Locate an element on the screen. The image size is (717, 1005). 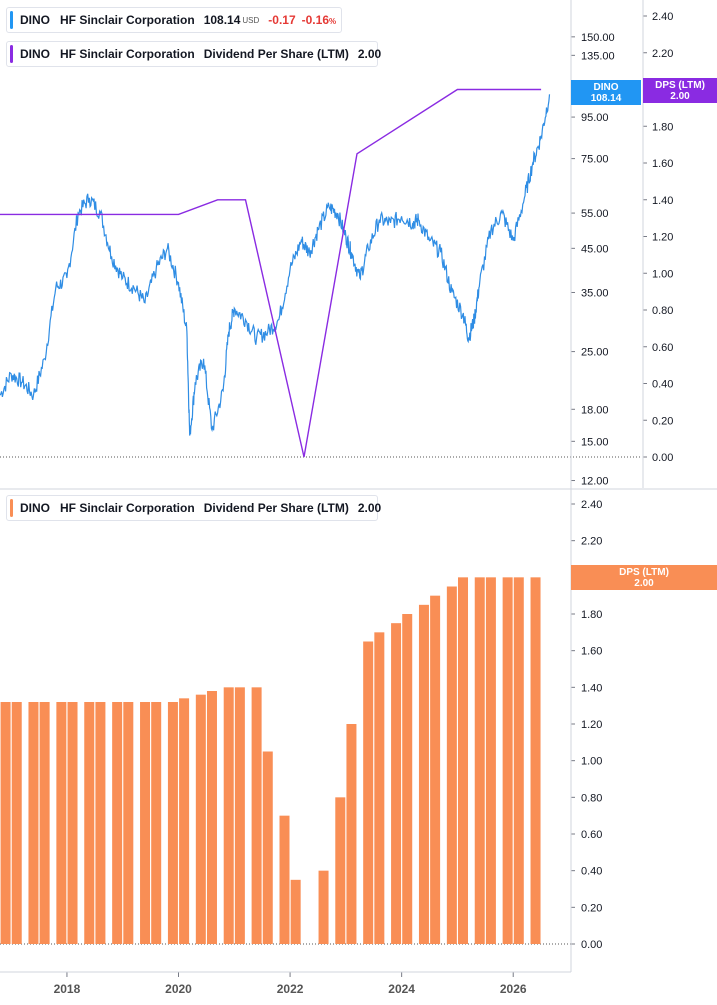
legend-price-ticker: DINO is located at coordinates (35, 20).